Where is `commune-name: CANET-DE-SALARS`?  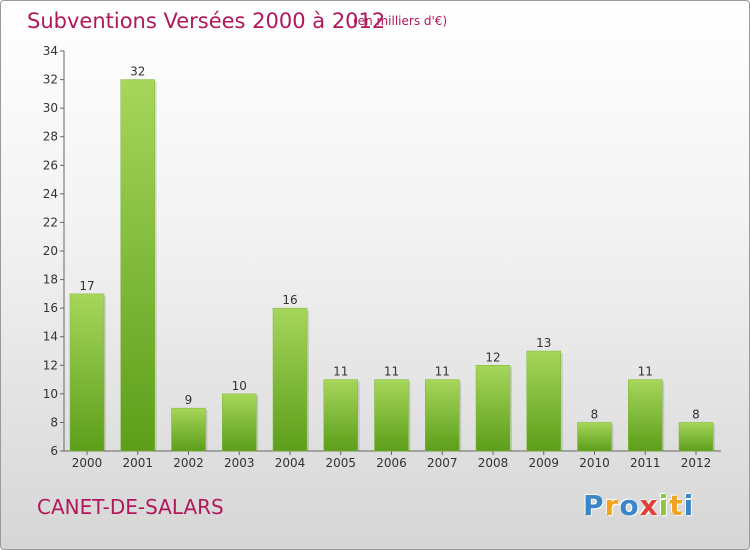
commune-name: CANET-DE-SALARS is located at coordinates (130, 507).